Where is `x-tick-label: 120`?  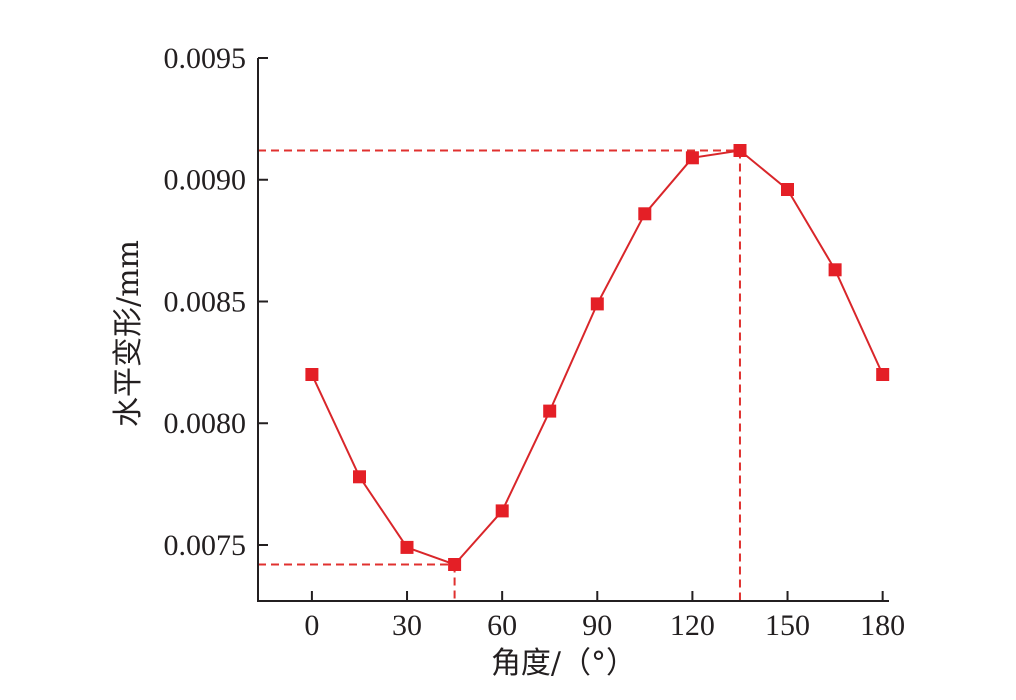 x-tick-label: 120 is located at coordinates (692, 625).